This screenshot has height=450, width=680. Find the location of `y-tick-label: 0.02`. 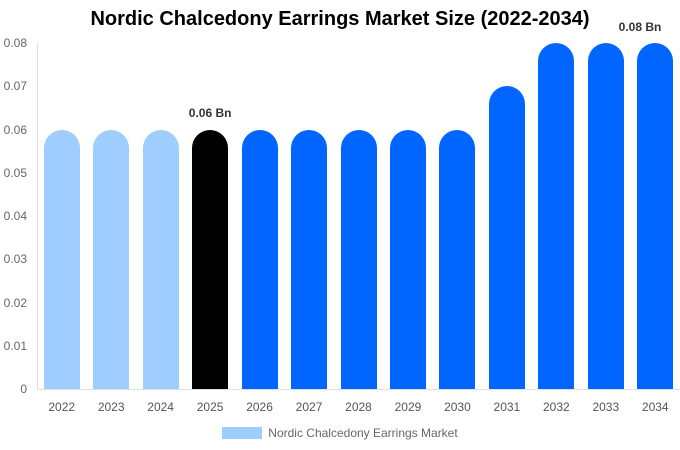

y-tick-label: 0.02 is located at coordinates (15, 302).